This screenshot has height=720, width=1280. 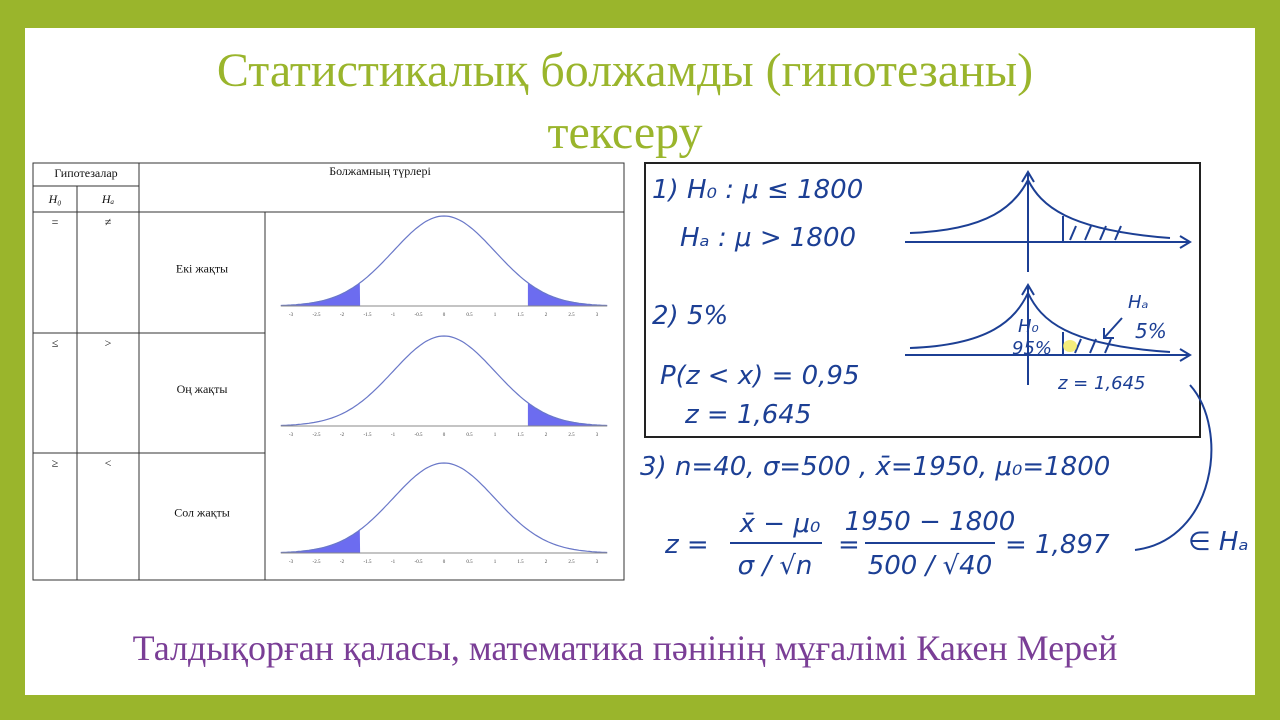 What do you see at coordinates (760, 376) in the screenshot?
I see `note: P(z < x) = 0,95` at bounding box center [760, 376].